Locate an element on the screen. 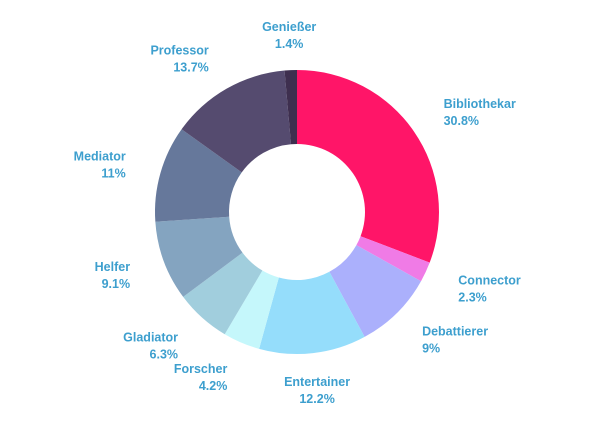  slice-label-name: Debattierer is located at coordinates (455, 332).